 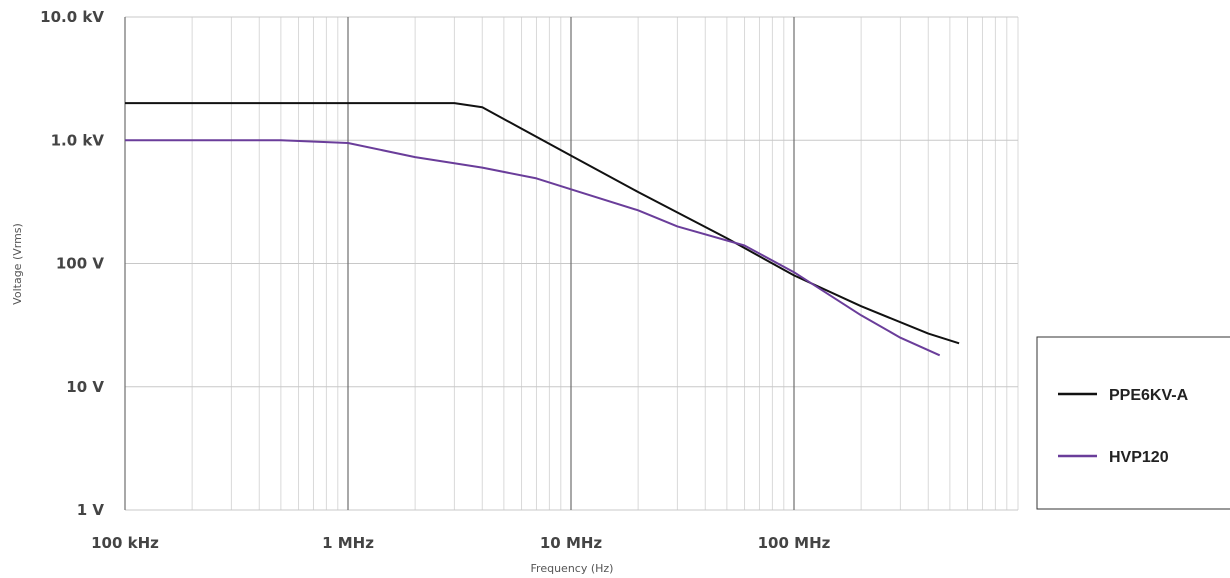 What do you see at coordinates (17, 264) in the screenshot?
I see `y-axis-title: Voltage (Vrms)` at bounding box center [17, 264].